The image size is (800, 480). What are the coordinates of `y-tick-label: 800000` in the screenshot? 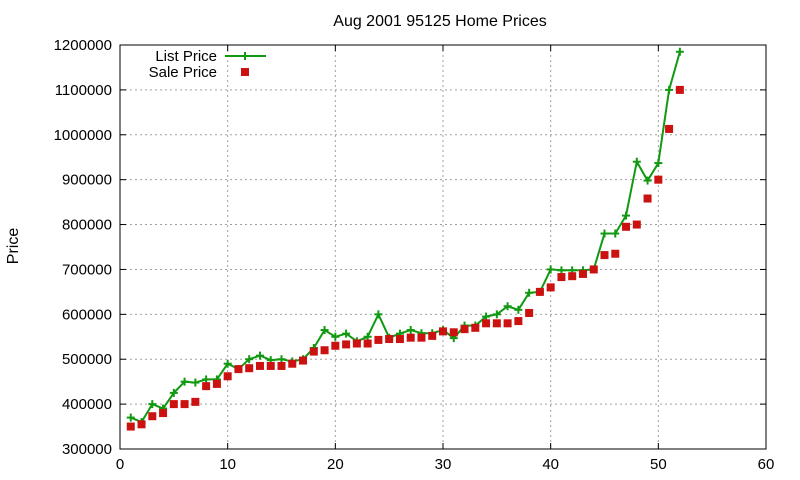 It's located at (87, 225).